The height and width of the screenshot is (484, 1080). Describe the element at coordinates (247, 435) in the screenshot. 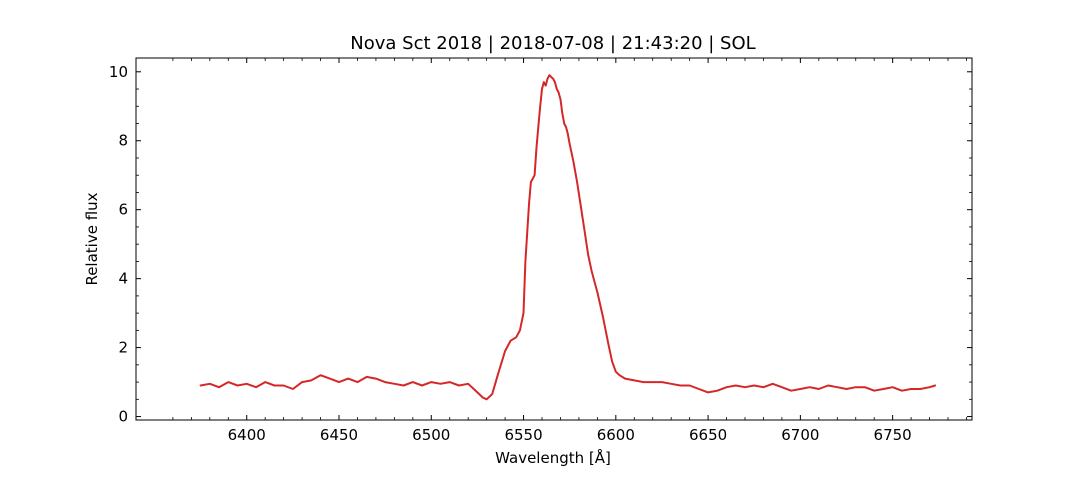

I see `x-tick-label: 6400` at that location.